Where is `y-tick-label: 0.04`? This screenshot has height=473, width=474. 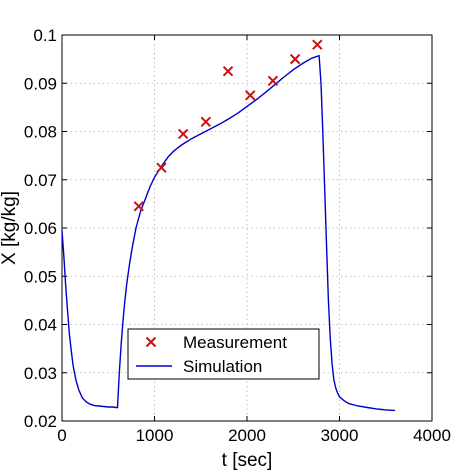 y-tick-label: 0.04 is located at coordinates (40, 325).